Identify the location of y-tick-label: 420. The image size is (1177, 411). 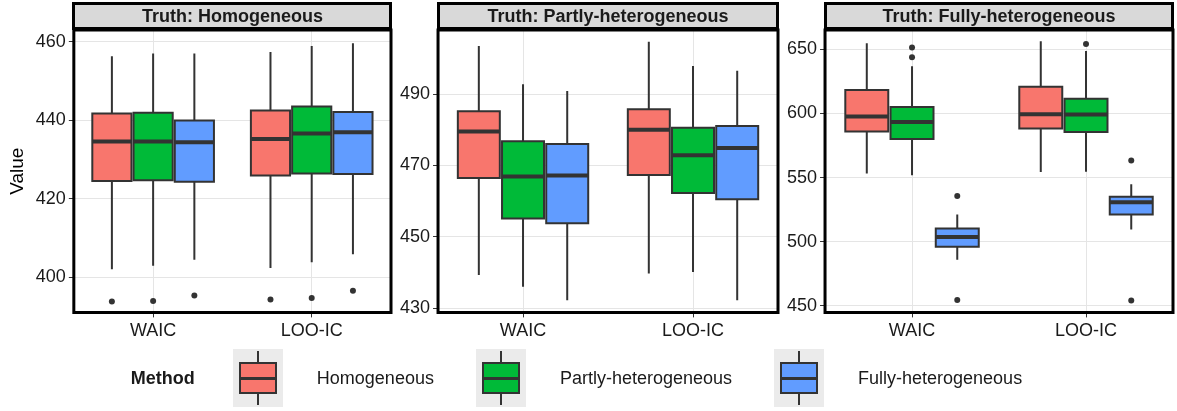
(50, 197).